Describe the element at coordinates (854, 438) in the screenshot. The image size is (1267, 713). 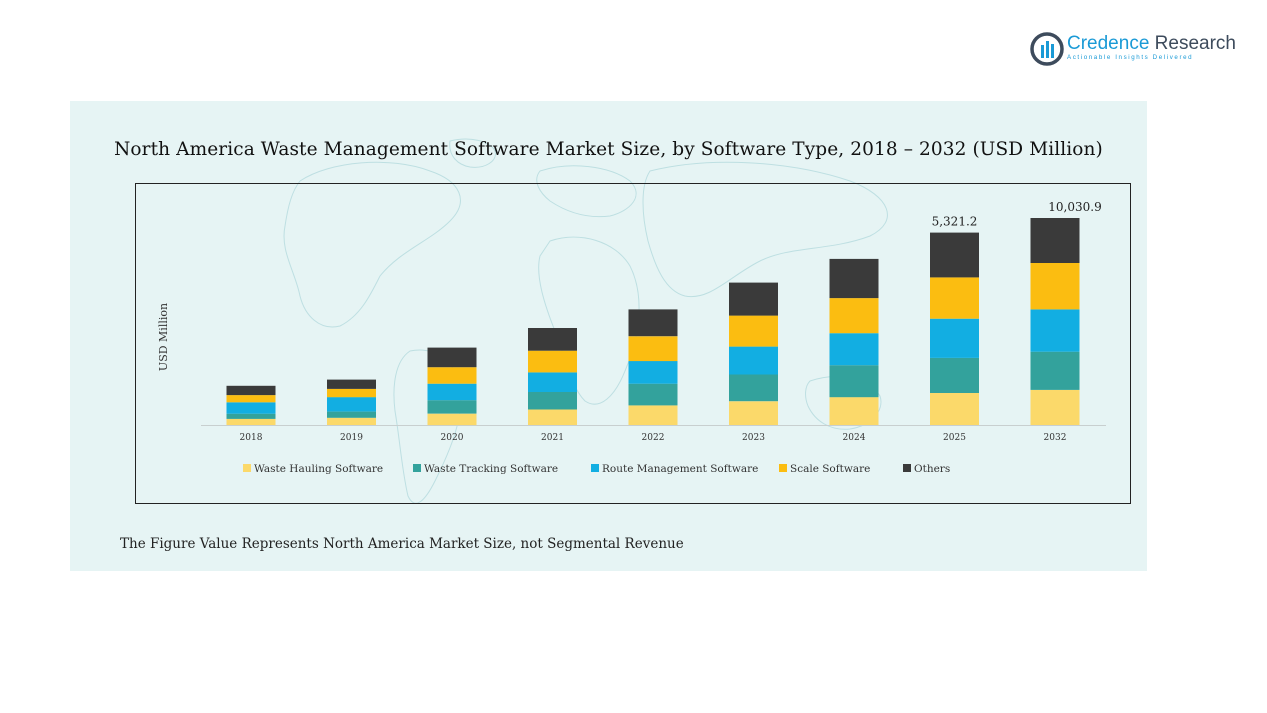
I see `x-tick-label: 2024` at that location.